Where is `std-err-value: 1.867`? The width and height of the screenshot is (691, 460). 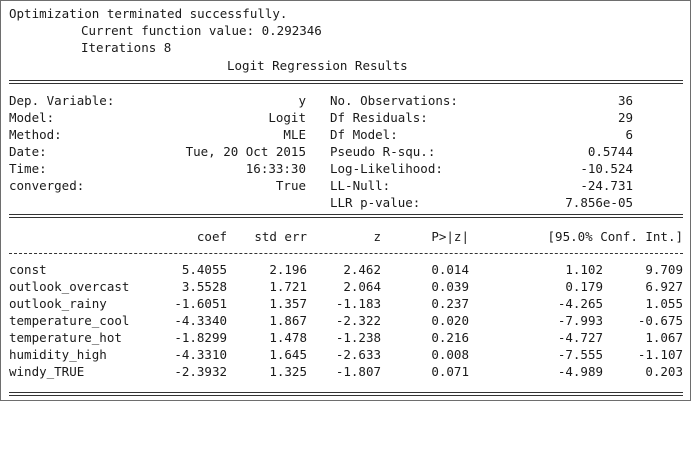 std-err-value: 1.867 is located at coordinates (288, 320).